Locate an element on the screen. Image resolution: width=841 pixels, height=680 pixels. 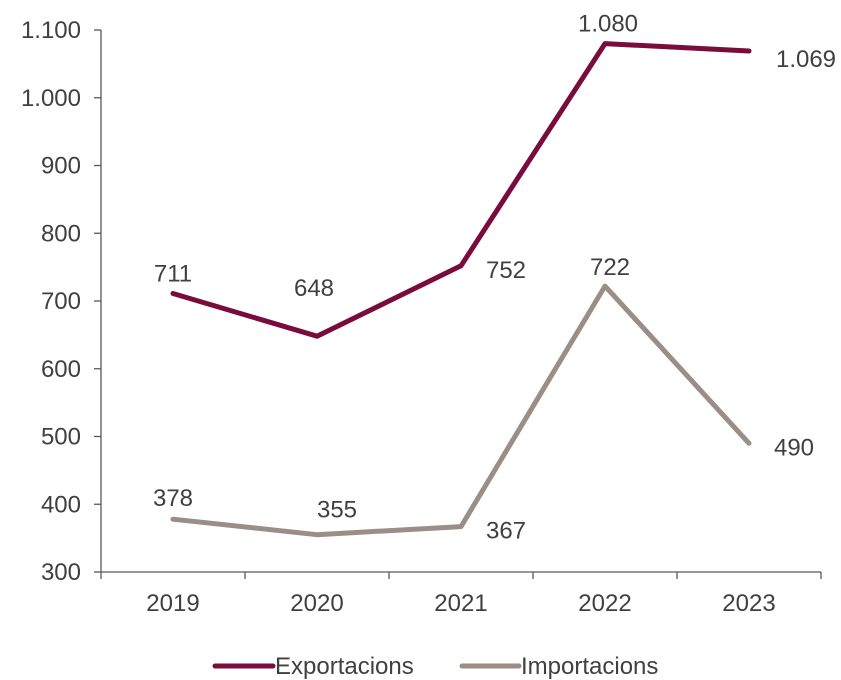
data-label: 378 is located at coordinates (173, 498).